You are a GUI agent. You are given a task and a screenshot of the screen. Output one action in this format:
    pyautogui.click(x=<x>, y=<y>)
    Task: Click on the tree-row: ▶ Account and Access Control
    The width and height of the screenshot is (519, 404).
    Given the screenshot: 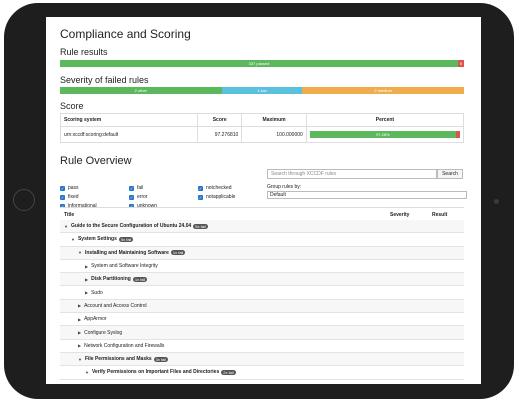 What is the action you would take?
    pyautogui.click(x=262, y=306)
    